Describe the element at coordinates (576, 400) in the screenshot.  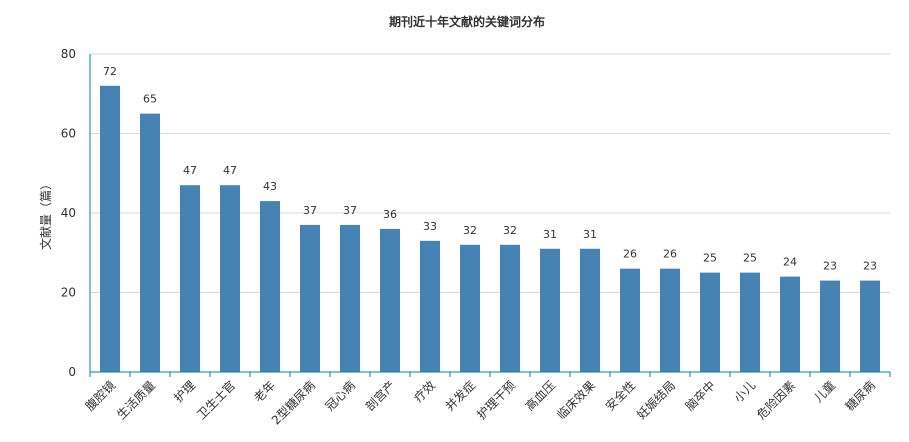
I see `x-tick-label-12: 临床效果` at that location.